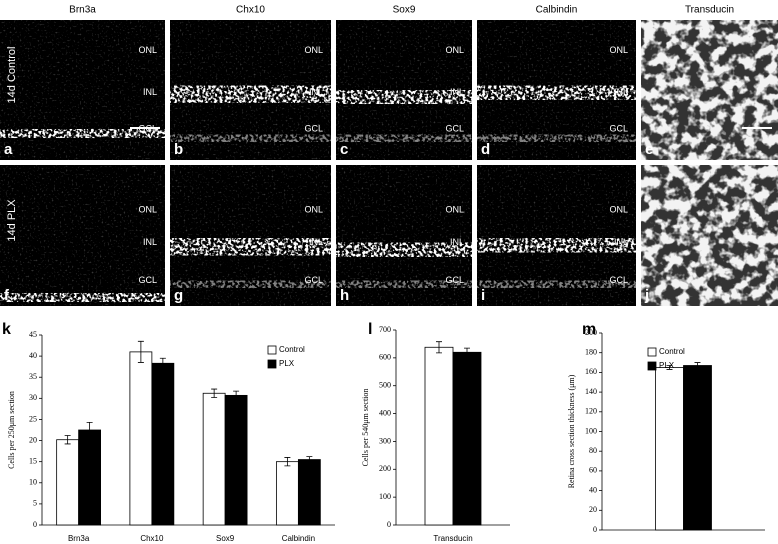 The height and width of the screenshot is (544, 778). What do you see at coordinates (591, 371) in the screenshot?
I see `y-tick-label: 160` at bounding box center [591, 371].